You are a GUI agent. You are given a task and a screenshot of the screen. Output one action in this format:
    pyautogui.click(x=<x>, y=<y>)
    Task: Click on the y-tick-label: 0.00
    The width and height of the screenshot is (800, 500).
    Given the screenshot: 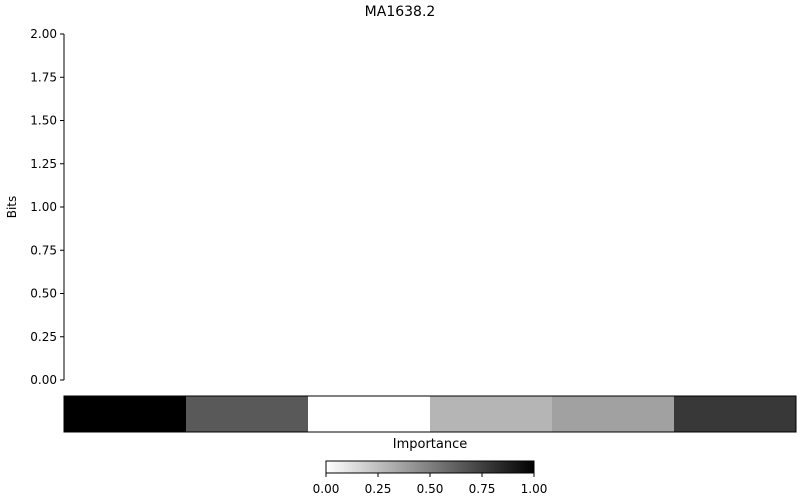 What is the action you would take?
    pyautogui.click(x=43, y=380)
    